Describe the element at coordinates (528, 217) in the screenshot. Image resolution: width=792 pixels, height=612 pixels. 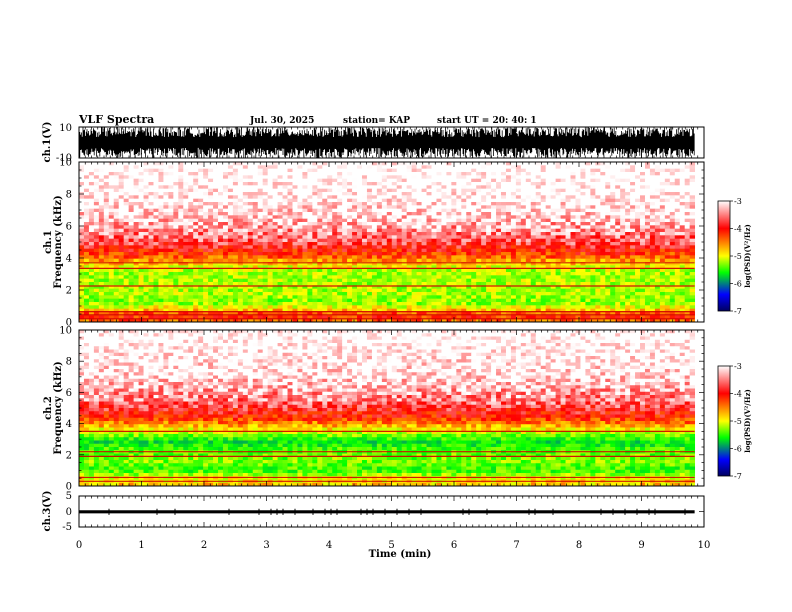
I see `ch1-spec-cell-2074` at that location.